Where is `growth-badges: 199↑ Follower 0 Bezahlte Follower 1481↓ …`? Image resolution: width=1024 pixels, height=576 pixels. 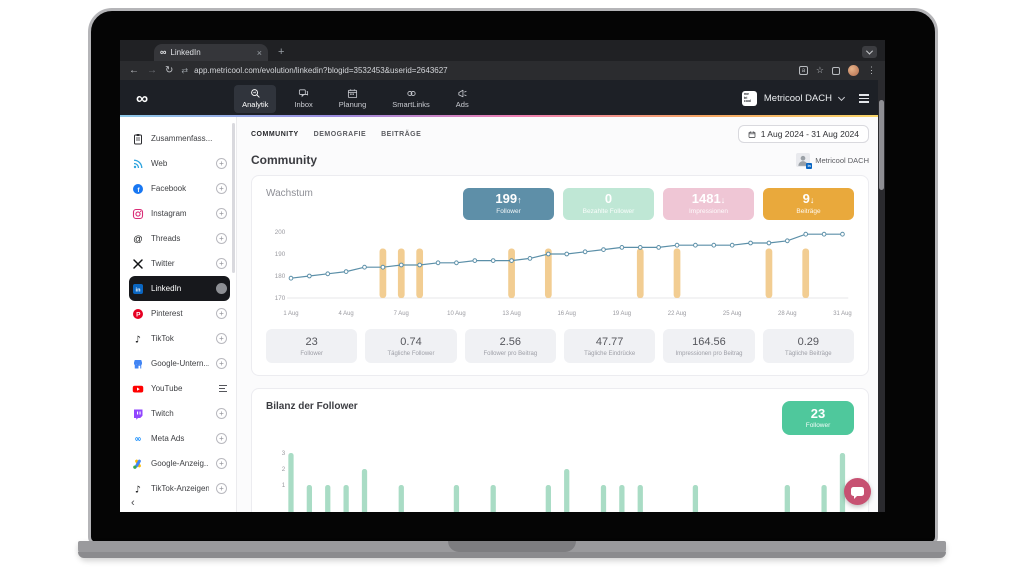
growth-badges: 199↑ Follower 0 Bezahlte Follower 1481↓ … is located at coordinates (658, 204).